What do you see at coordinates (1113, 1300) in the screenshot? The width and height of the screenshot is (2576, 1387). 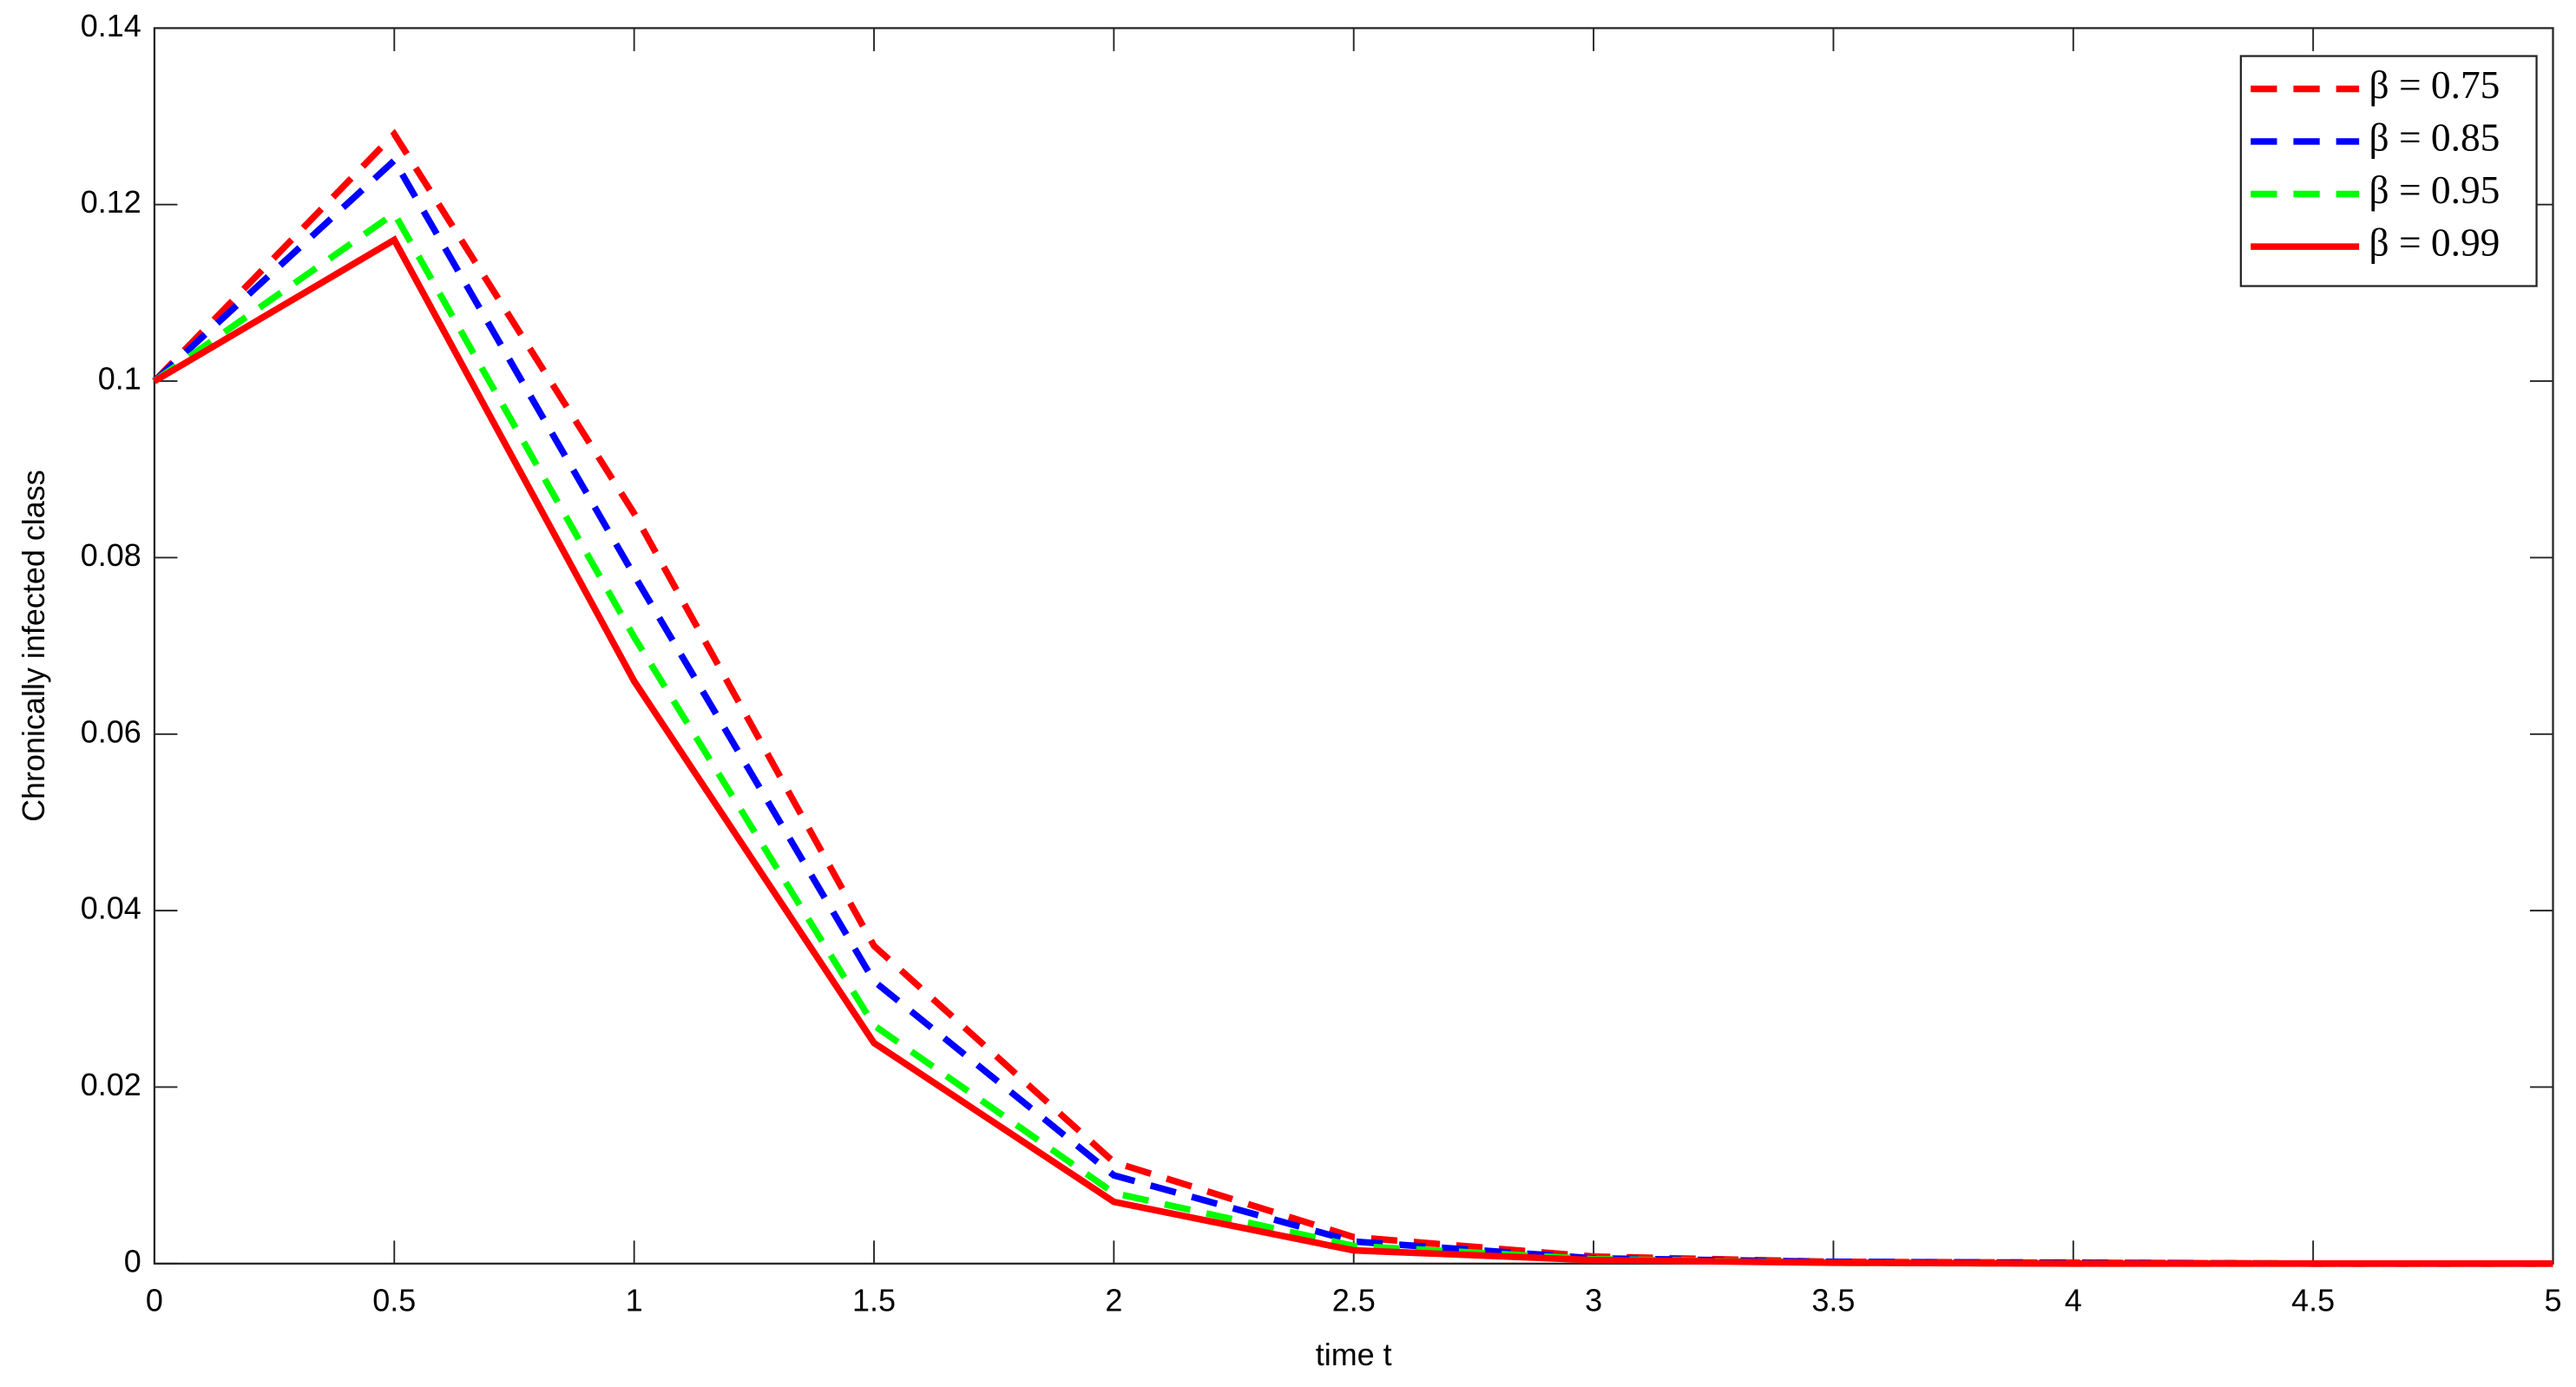 I see `x-tick-label: 2` at bounding box center [1113, 1300].